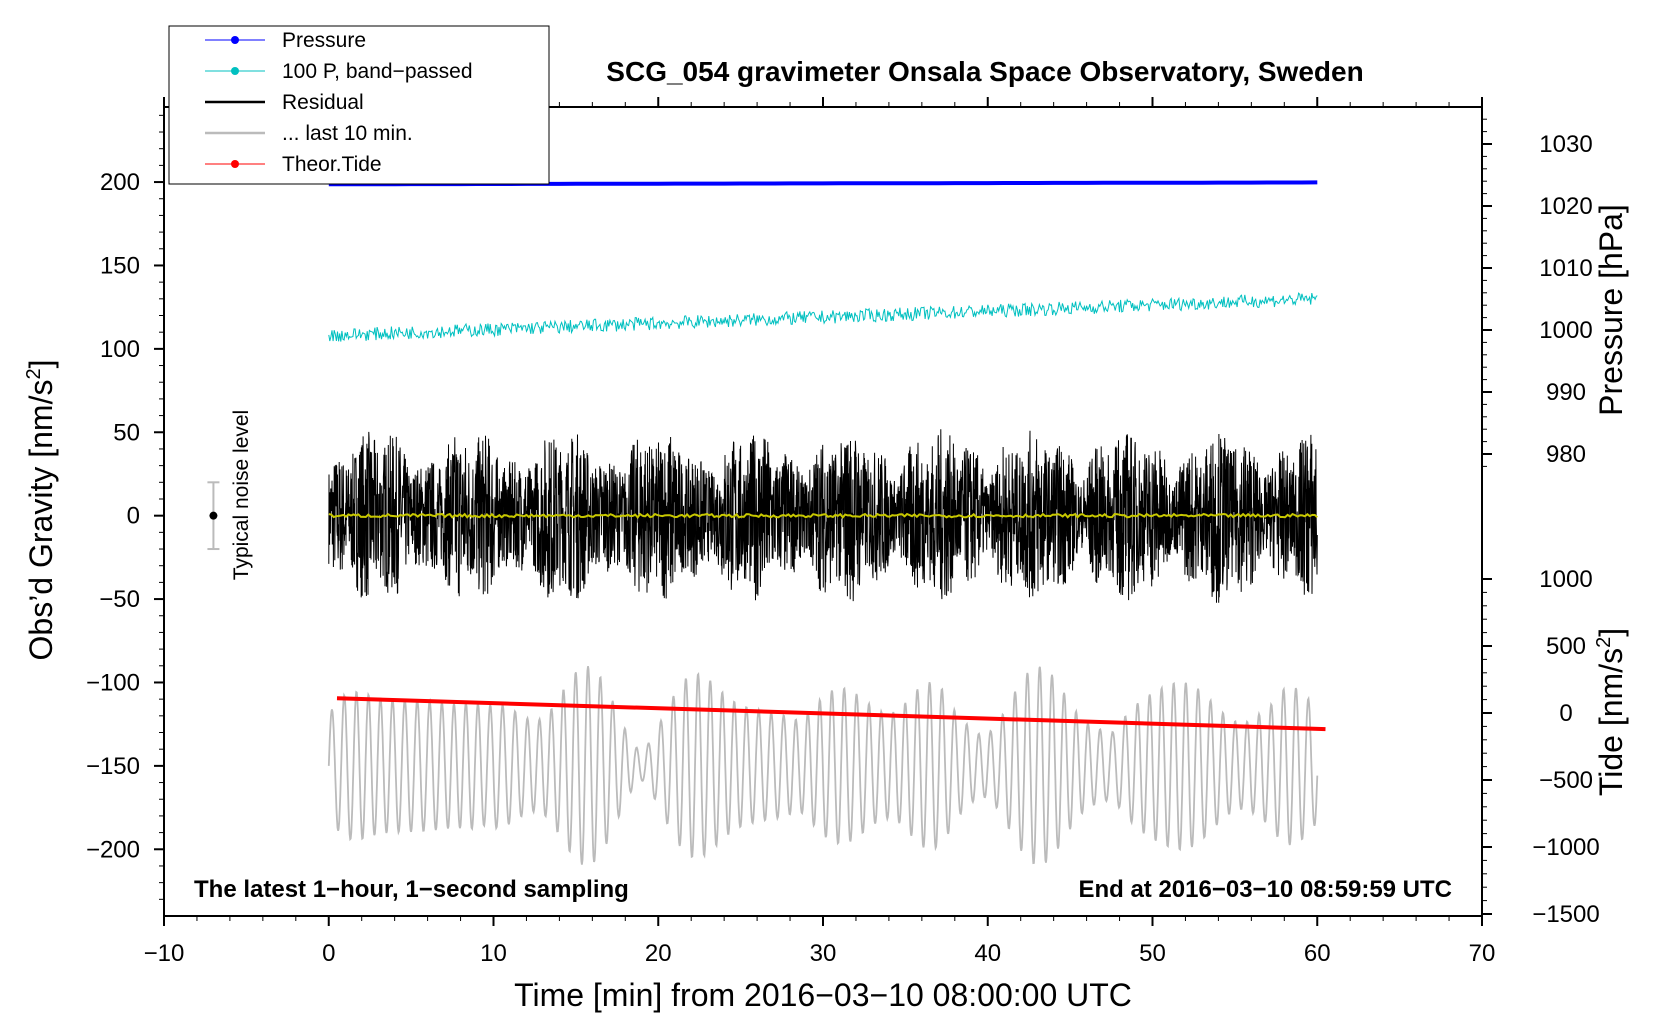 The image size is (1660, 1020). What do you see at coordinates (987, 953) in the screenshot?
I see `x-tick-label: 40` at bounding box center [987, 953].